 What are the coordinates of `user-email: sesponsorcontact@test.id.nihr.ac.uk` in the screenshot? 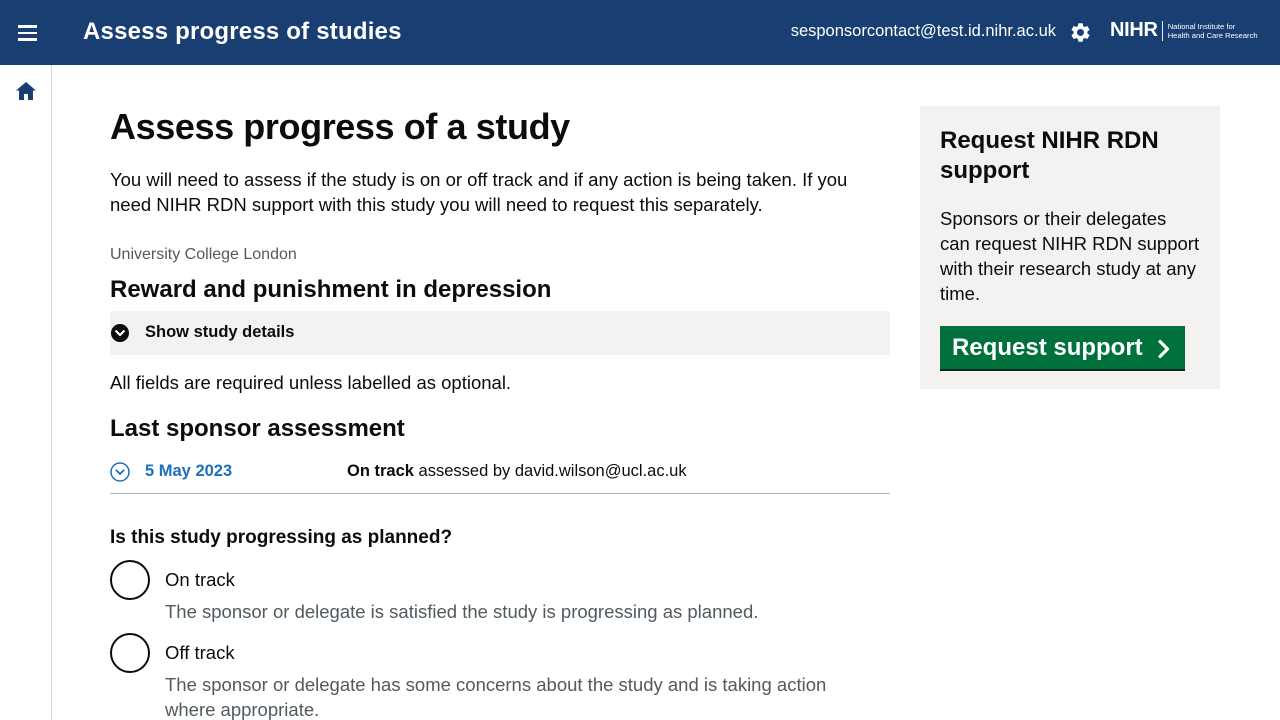 It's located at (923, 31).